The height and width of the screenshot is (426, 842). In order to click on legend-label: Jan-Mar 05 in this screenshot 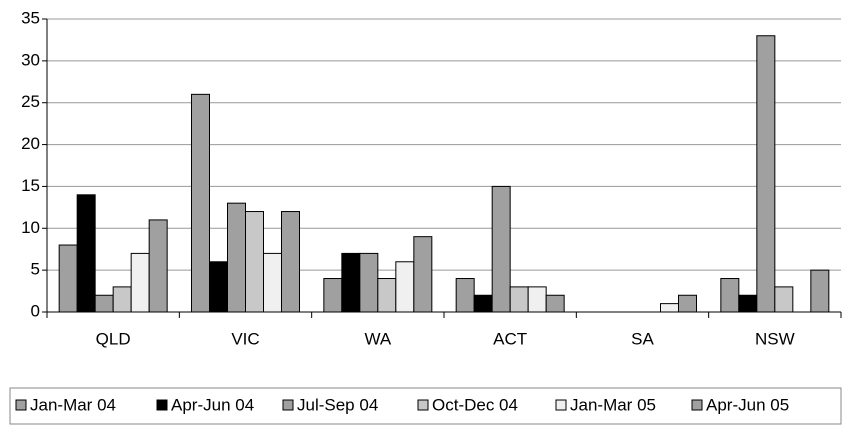, I will do `click(613, 404)`.